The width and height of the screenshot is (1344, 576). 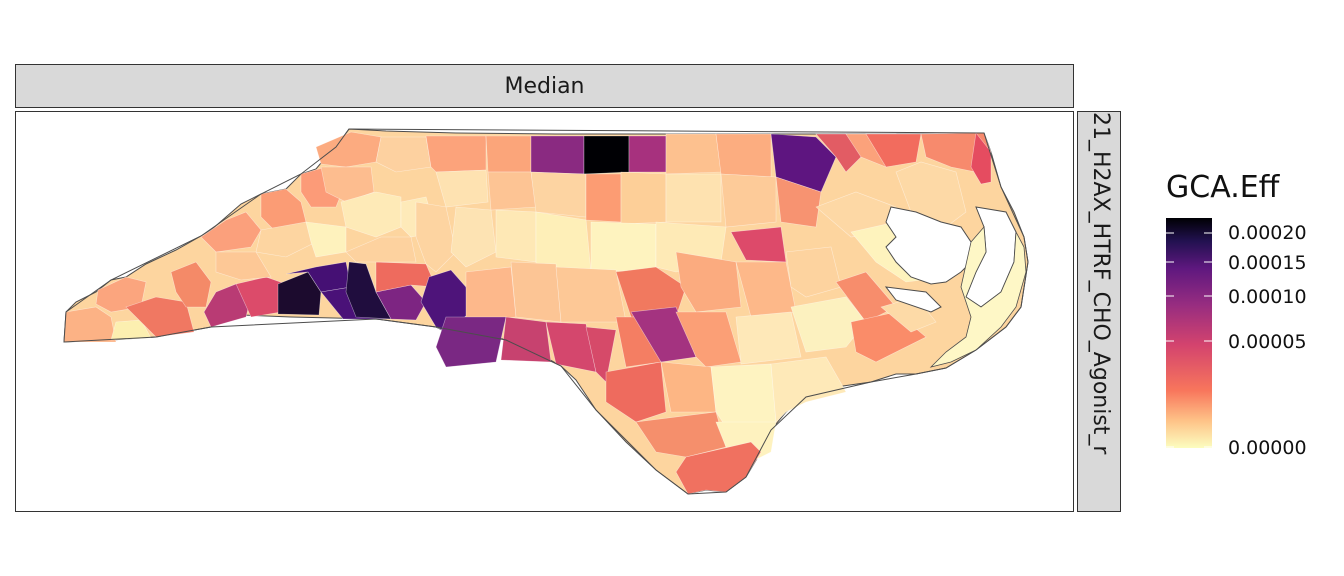 I want to click on legend-colorbar, so click(x=1189, y=333).